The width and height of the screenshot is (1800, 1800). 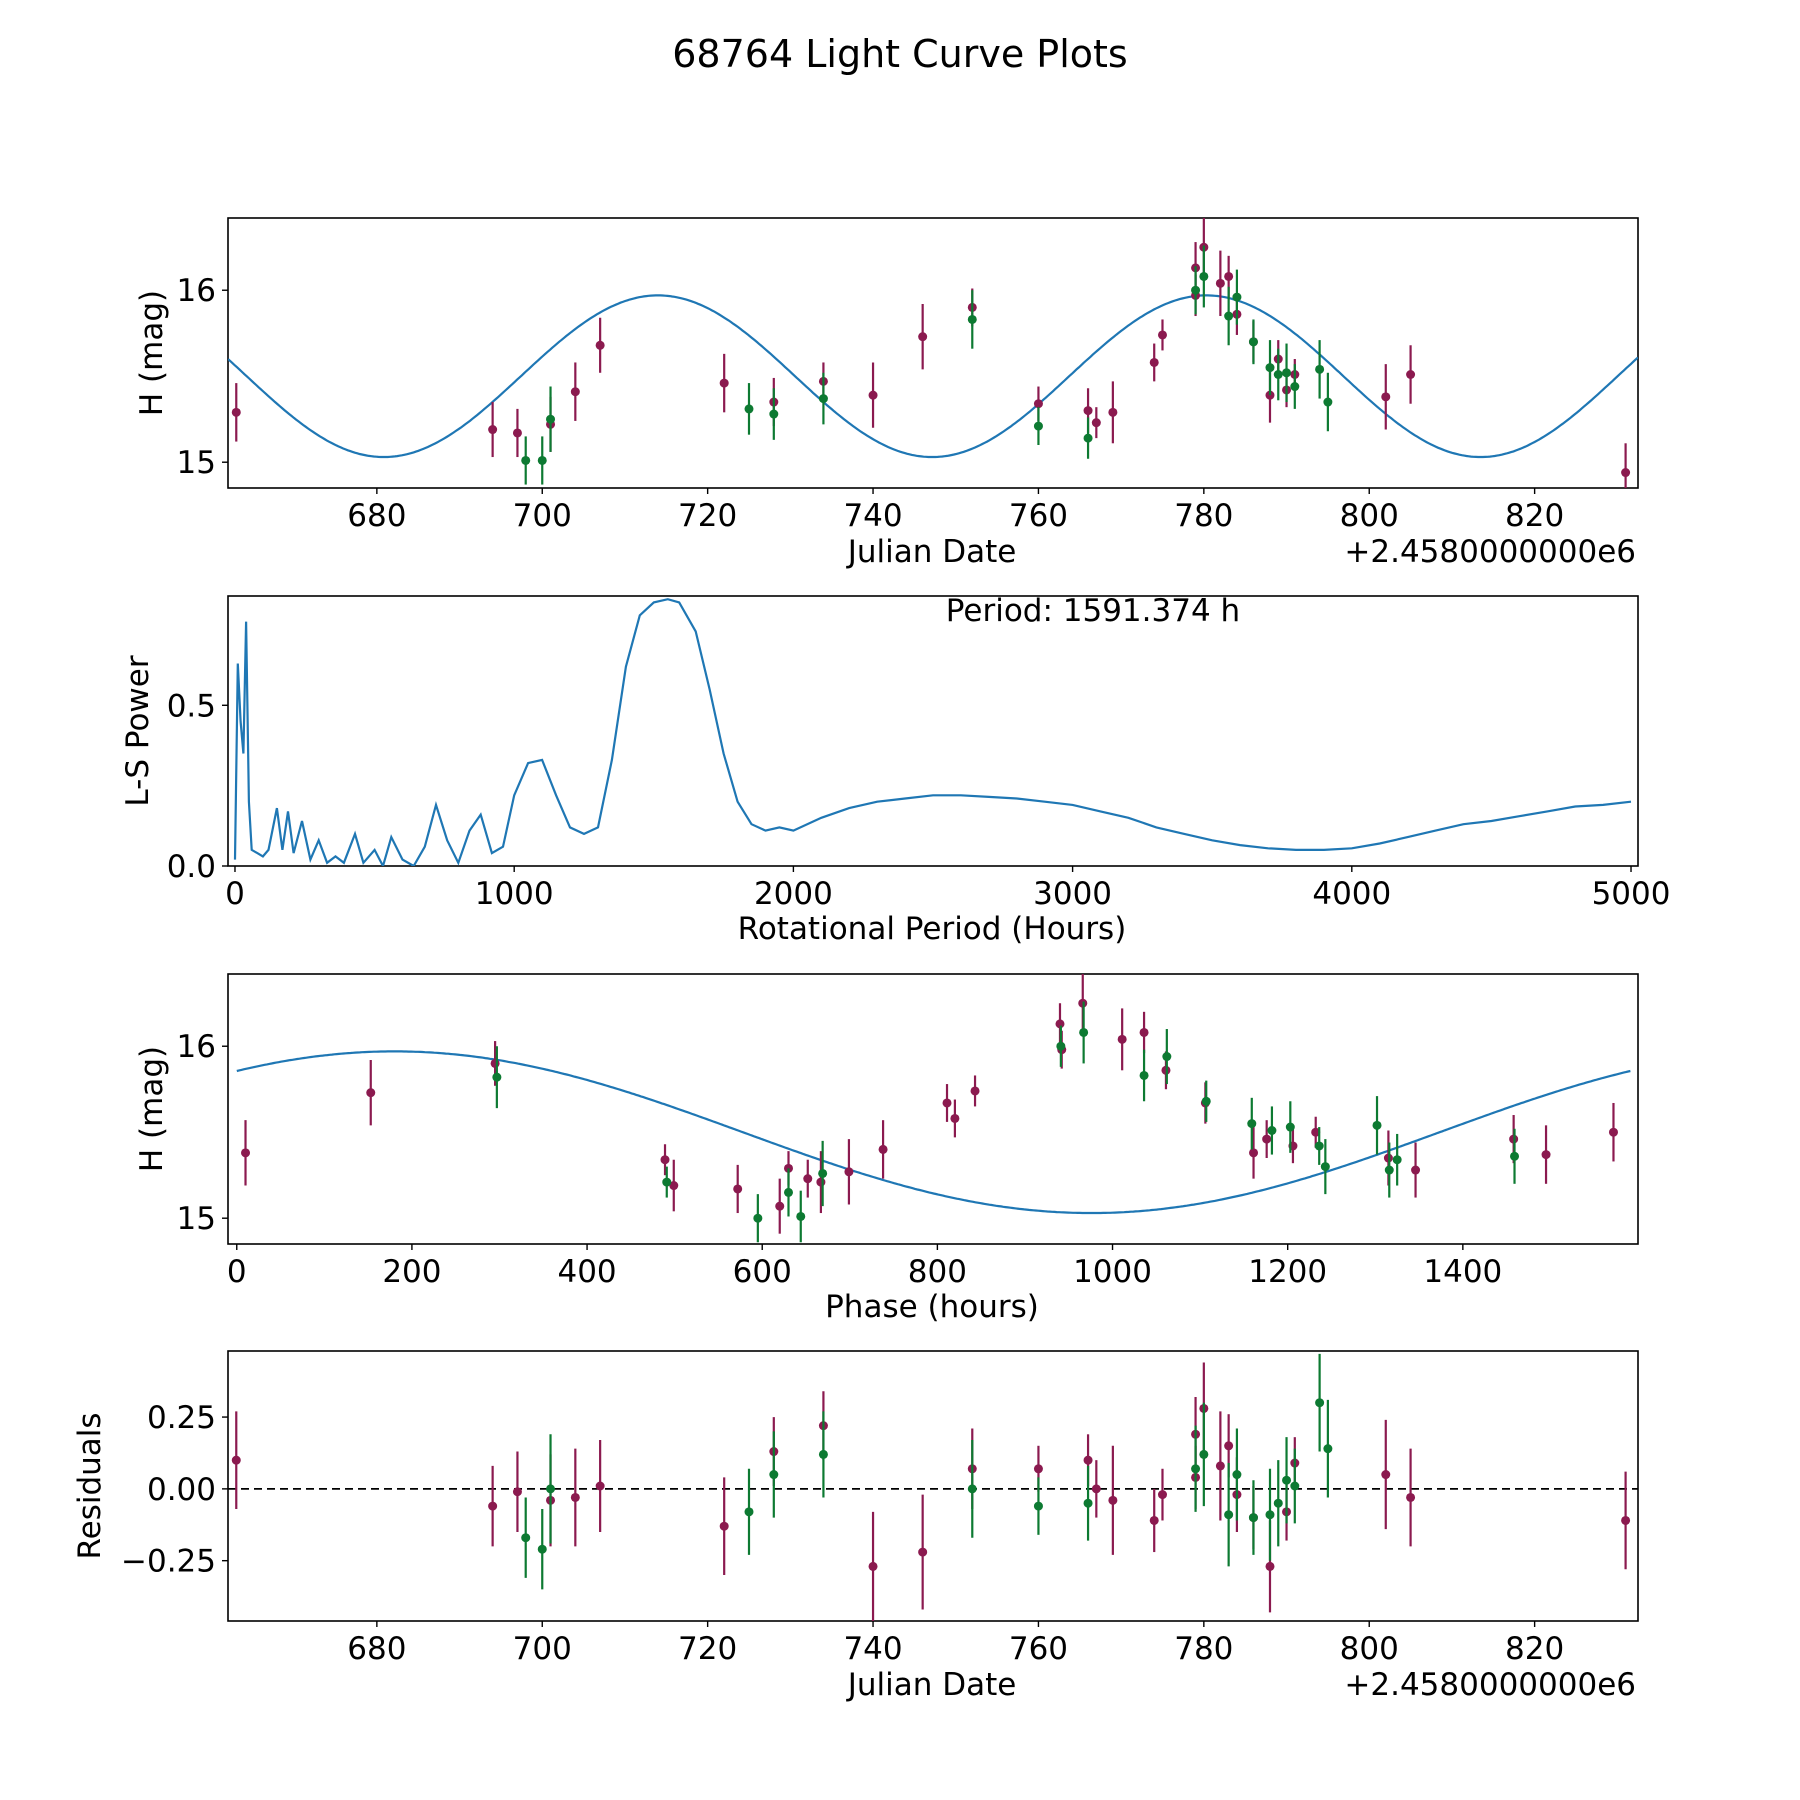 What do you see at coordinates (411, 1272) in the screenshot?
I see `x-tick-label: 200` at bounding box center [411, 1272].